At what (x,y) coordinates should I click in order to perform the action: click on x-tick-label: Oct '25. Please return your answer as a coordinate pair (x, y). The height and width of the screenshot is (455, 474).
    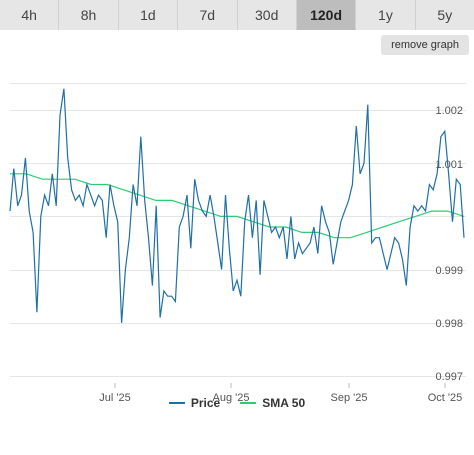
    Looking at the image, I should click on (445, 398).